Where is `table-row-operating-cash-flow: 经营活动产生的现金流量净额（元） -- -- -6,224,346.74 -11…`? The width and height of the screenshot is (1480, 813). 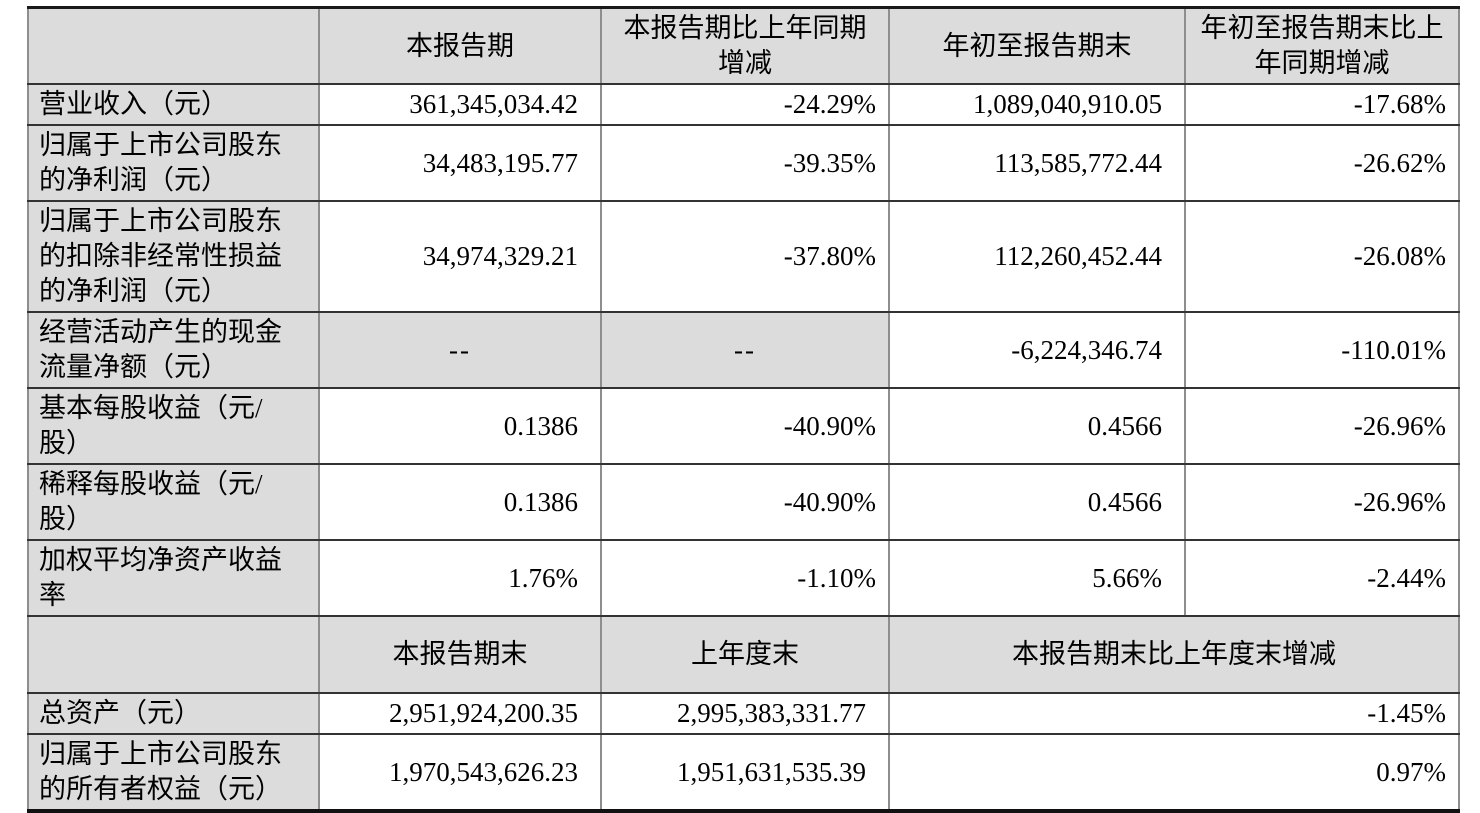
table-row-operating-cash-flow: 经营活动产生的现金流量净额（元） -- -- -6,224,346.74 -11… is located at coordinates (743, 350).